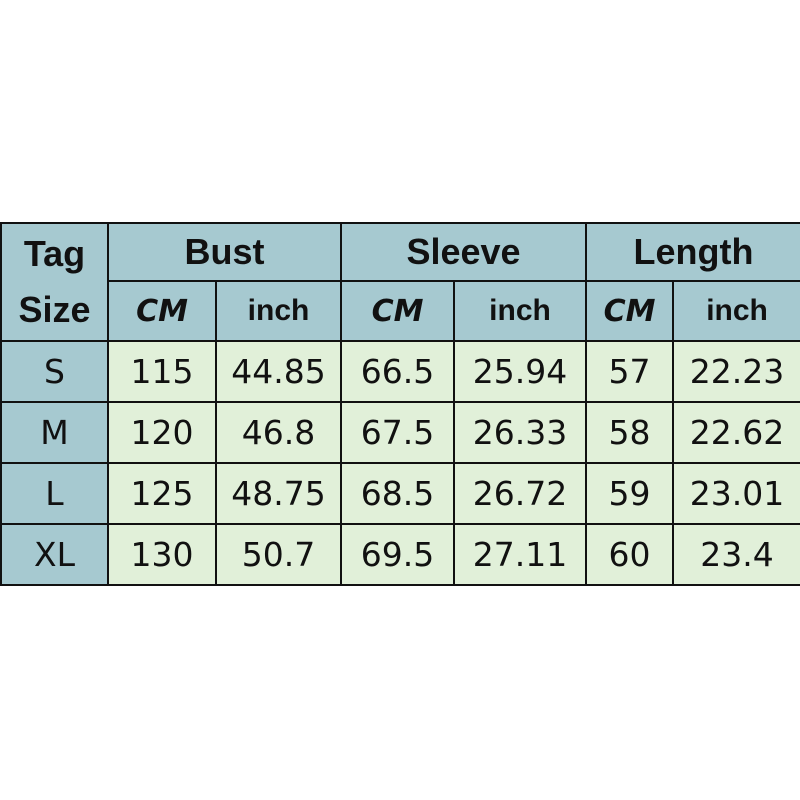  I want to click on value-cell: 27.11, so click(520, 554).